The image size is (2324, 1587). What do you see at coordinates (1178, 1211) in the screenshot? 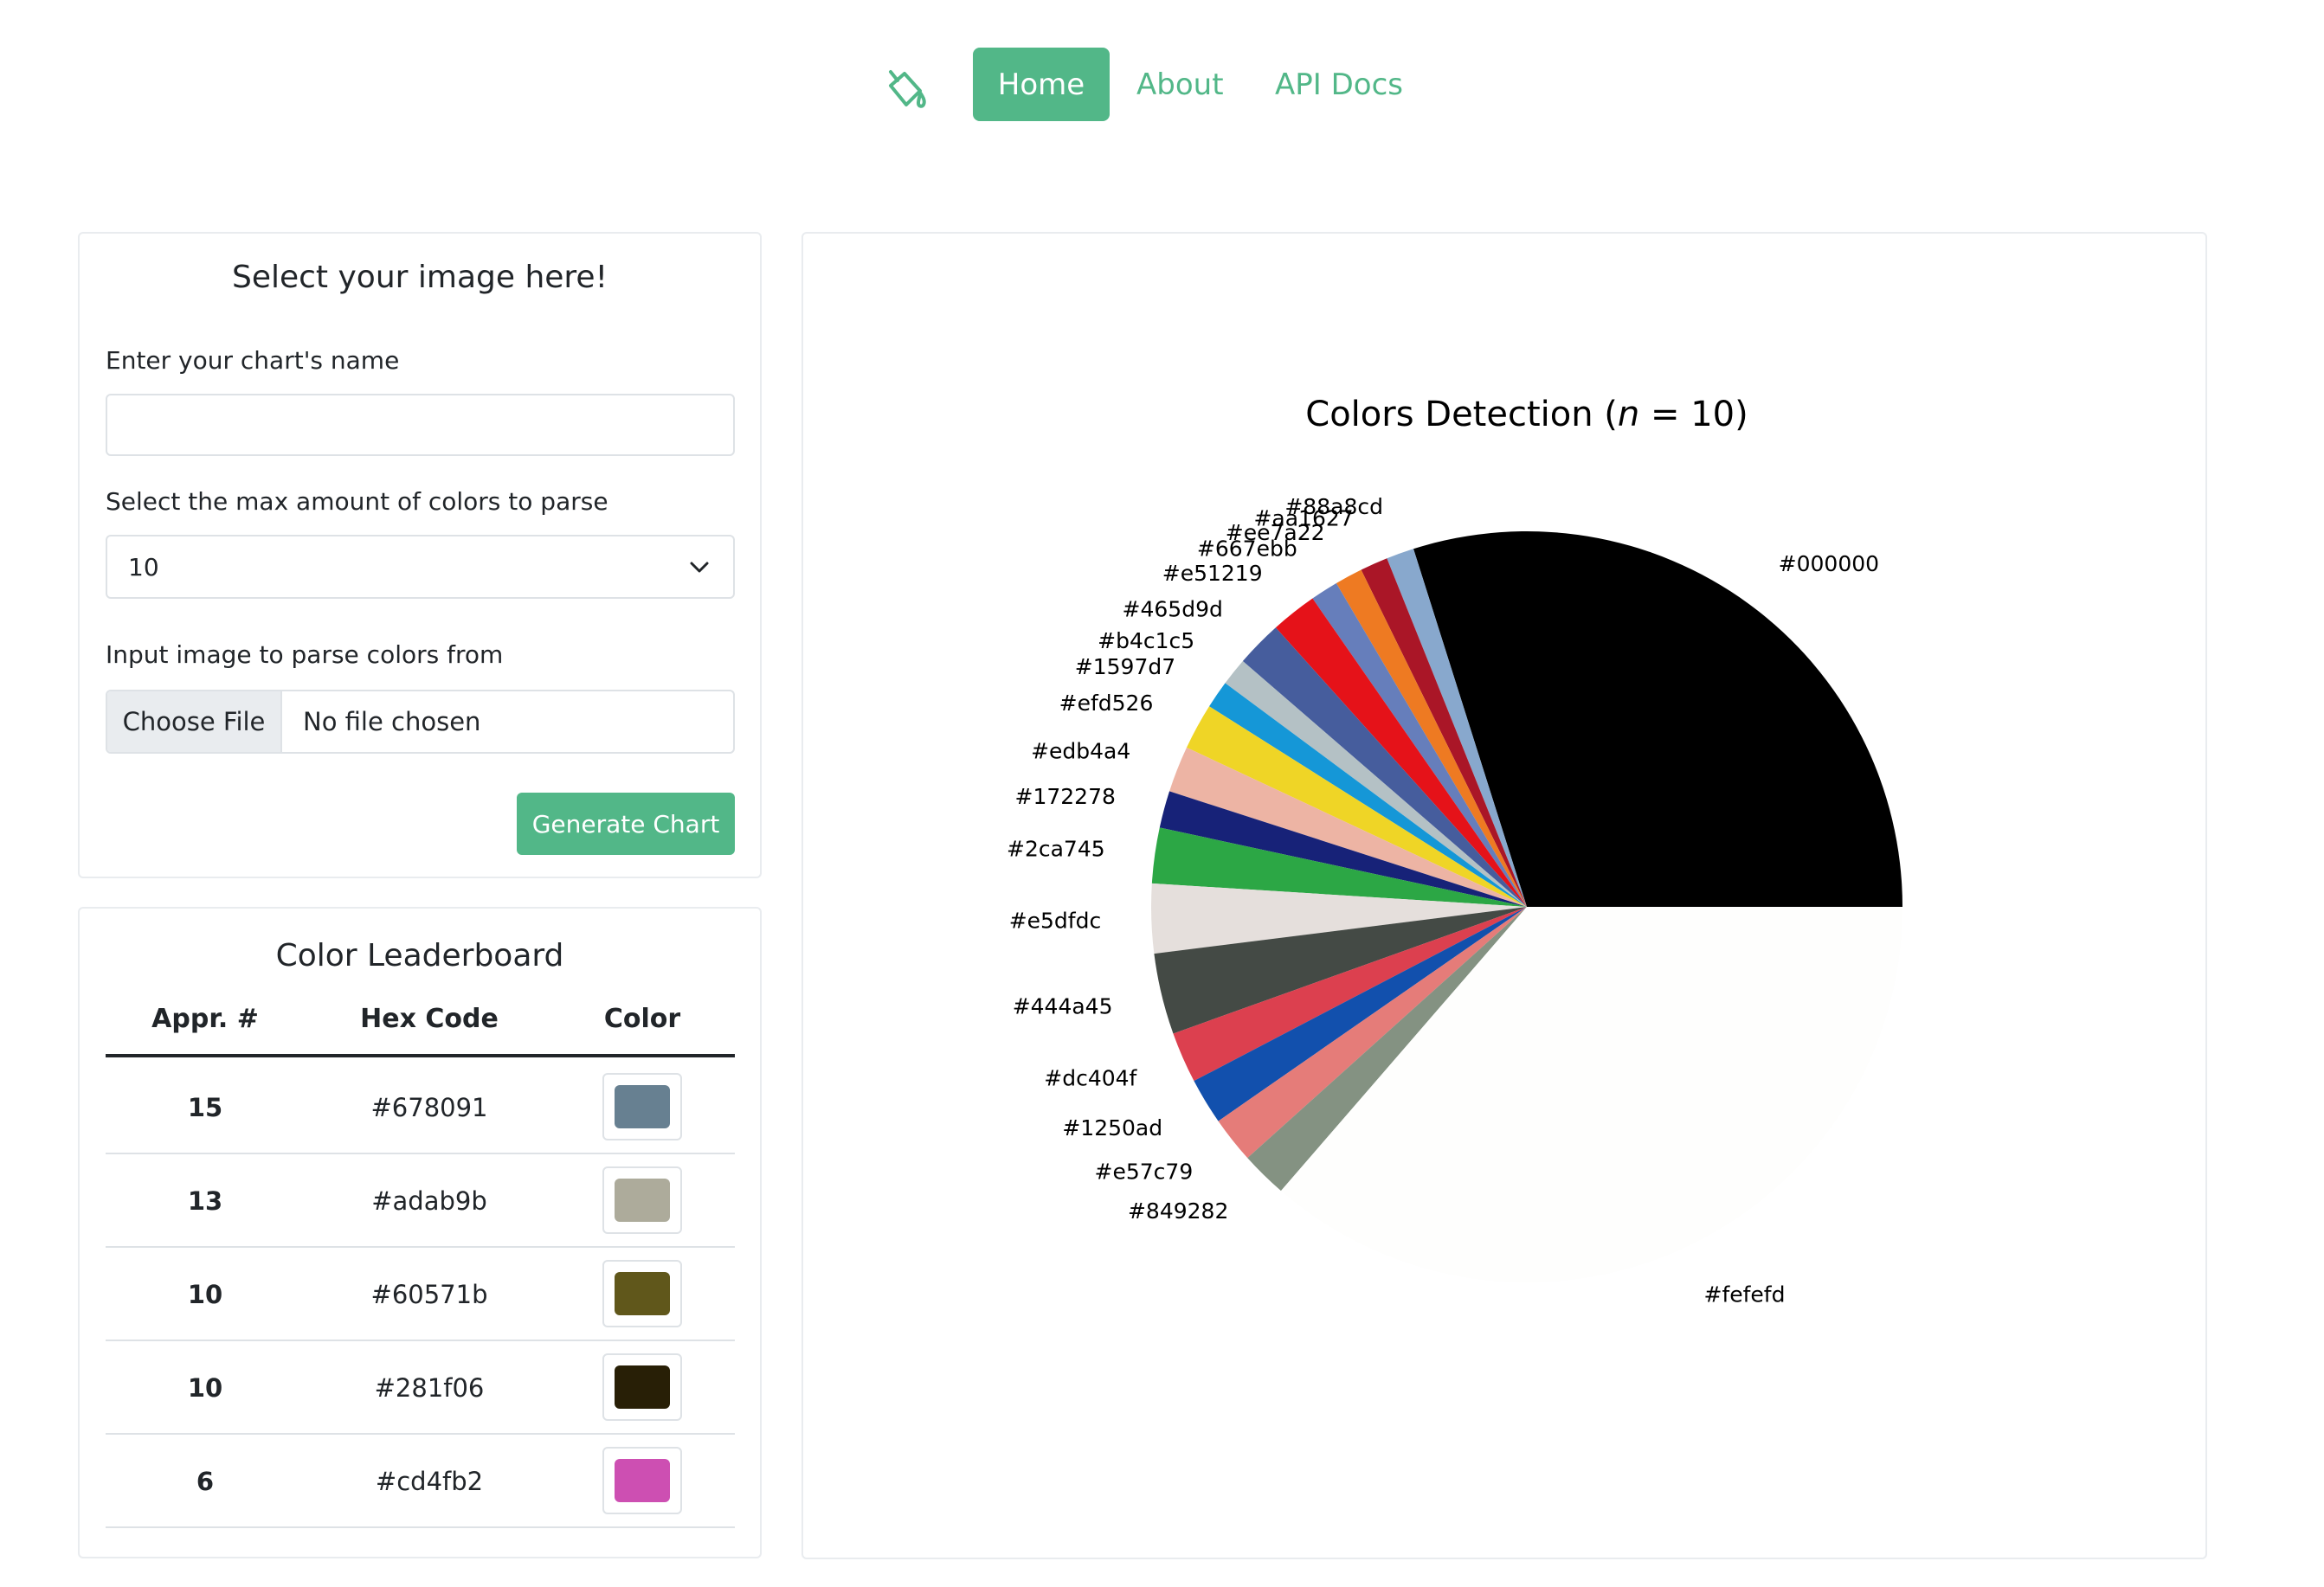
I see `pie-slice-label: #849282` at bounding box center [1178, 1211].